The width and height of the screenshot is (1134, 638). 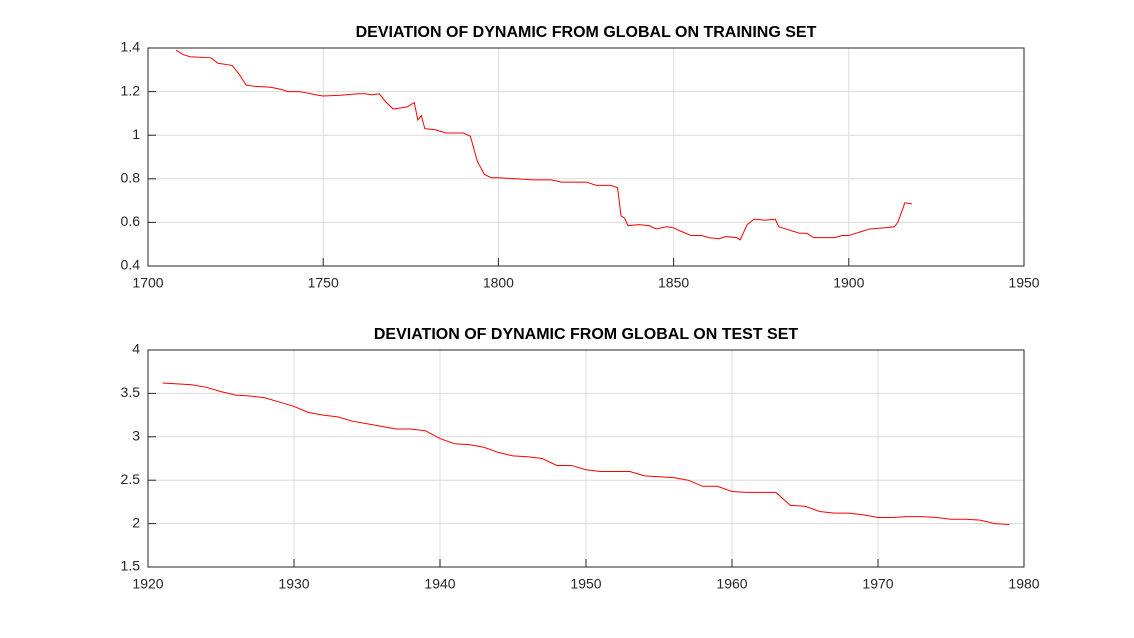 What do you see at coordinates (498, 283) in the screenshot?
I see `x-tick-label: 1800` at bounding box center [498, 283].